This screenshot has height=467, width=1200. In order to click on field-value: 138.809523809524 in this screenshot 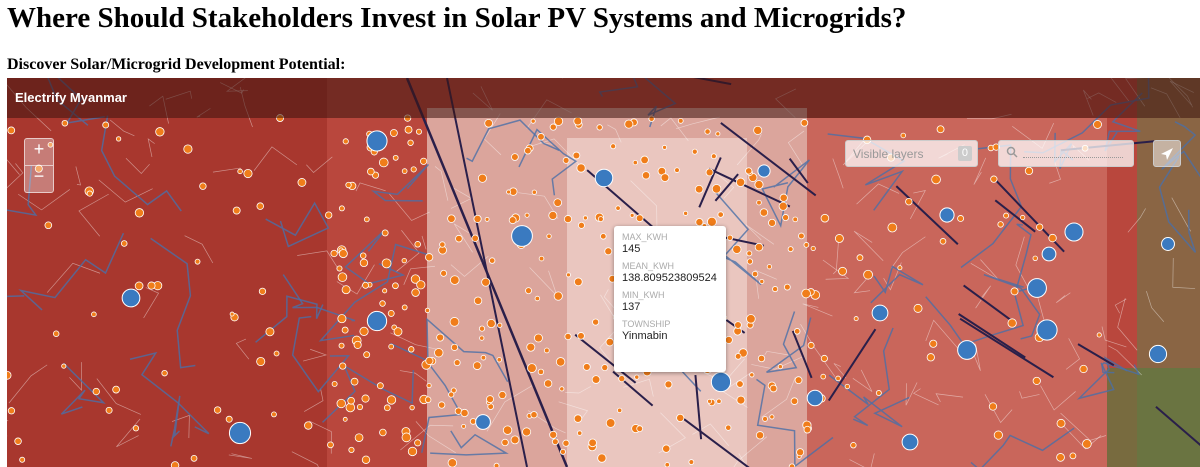, I will do `click(669, 278)`.